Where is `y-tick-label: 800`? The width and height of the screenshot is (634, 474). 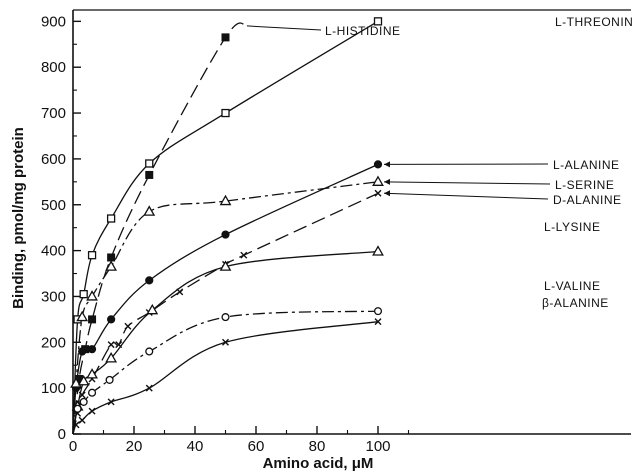
y-tick-label: 800 is located at coordinates (53, 67).